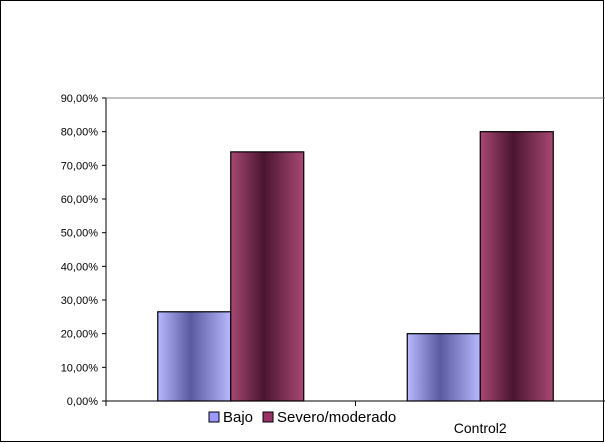 The image size is (605, 444). What do you see at coordinates (82, 402) in the screenshot?
I see `y-tick-label: 0,00%` at bounding box center [82, 402].